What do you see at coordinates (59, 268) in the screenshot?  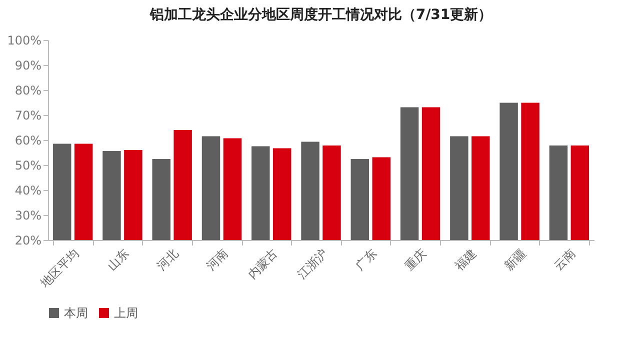 I see `x-tick-label: 地区平均` at bounding box center [59, 268].